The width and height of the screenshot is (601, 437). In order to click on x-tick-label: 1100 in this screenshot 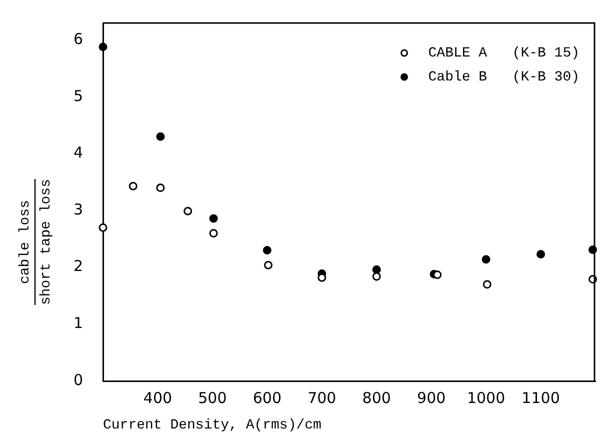, I will do `click(541, 397)`.